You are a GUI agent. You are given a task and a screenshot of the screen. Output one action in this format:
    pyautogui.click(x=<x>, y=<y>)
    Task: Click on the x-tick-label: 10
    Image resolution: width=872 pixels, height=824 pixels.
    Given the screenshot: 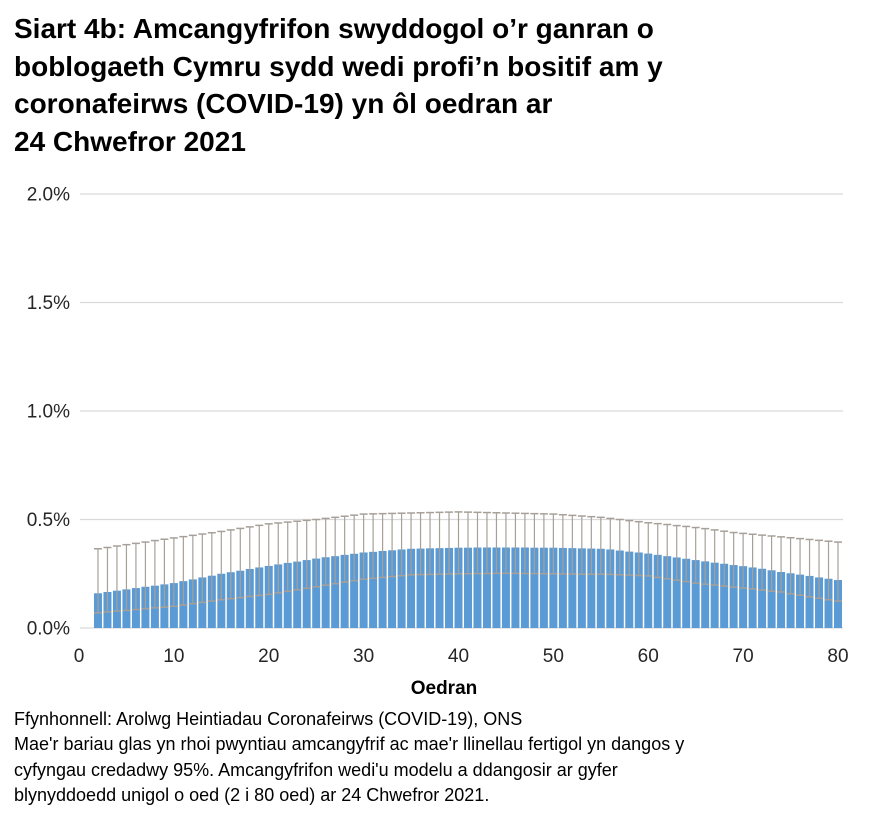 What is the action you would take?
    pyautogui.click(x=173, y=656)
    